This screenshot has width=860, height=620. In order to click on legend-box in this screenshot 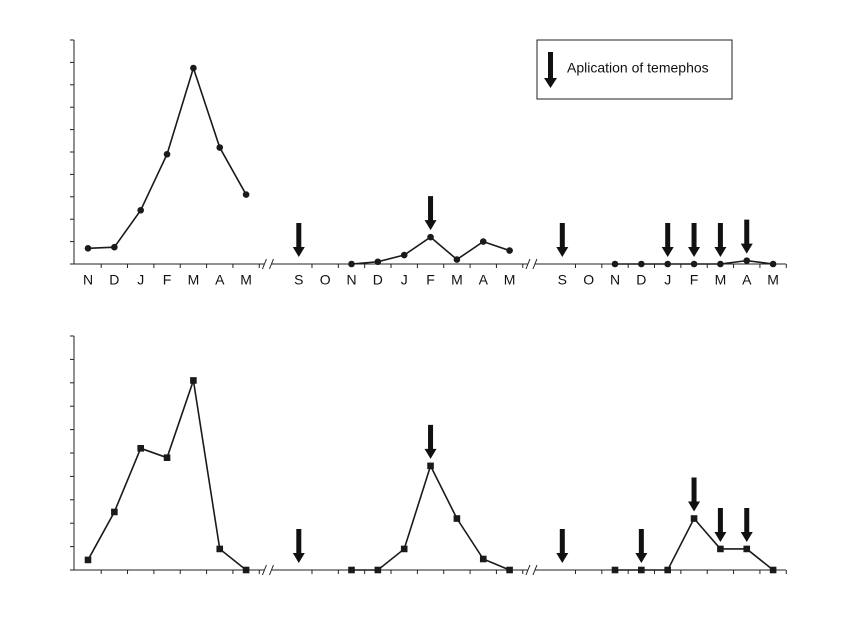, I will do `click(634, 69)`.